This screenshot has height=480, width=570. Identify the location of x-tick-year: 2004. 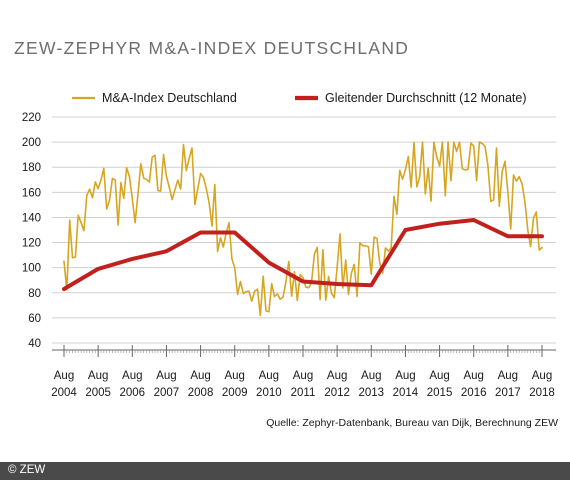
(64, 393).